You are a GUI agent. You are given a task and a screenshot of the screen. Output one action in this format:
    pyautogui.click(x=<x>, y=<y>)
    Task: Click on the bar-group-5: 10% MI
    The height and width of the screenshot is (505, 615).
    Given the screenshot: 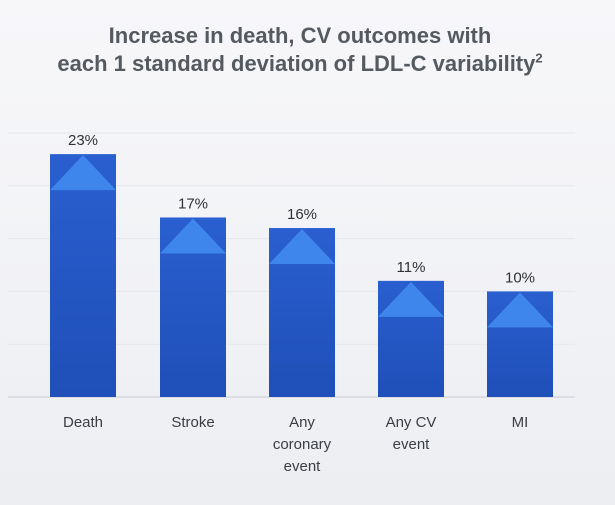 What is the action you would take?
    pyautogui.click(x=520, y=350)
    